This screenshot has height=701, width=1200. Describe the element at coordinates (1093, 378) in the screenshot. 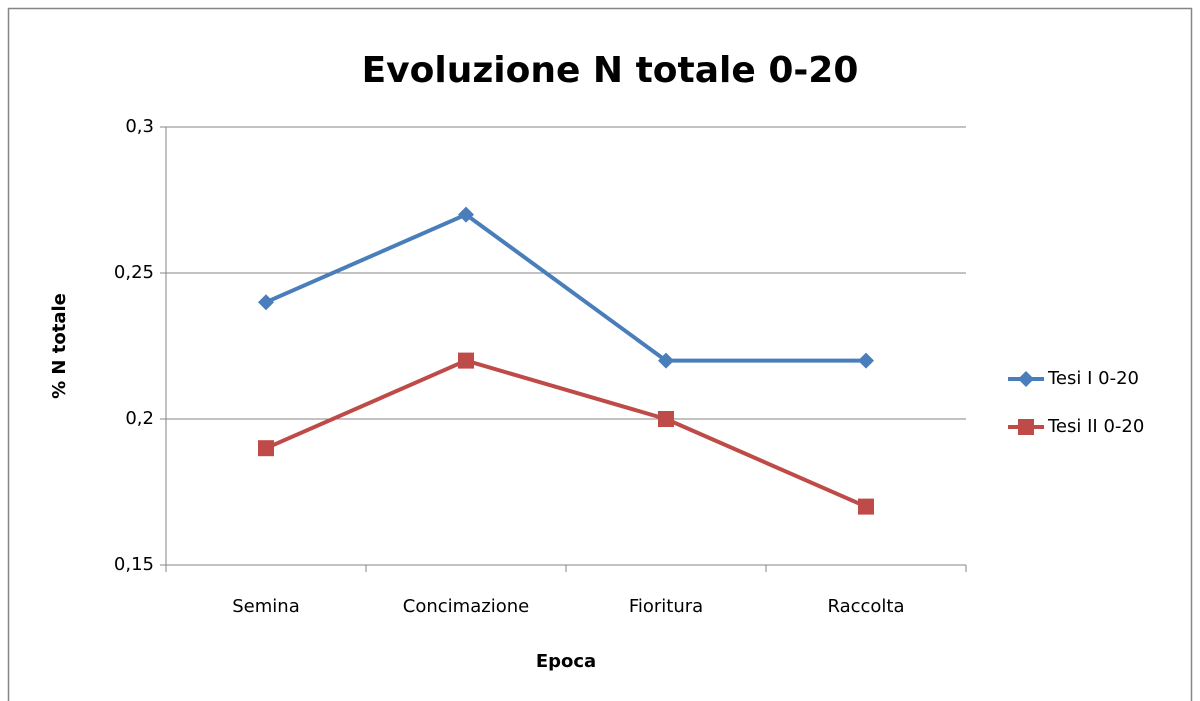

I see `legend-label: Tesi I 0-20` at that location.